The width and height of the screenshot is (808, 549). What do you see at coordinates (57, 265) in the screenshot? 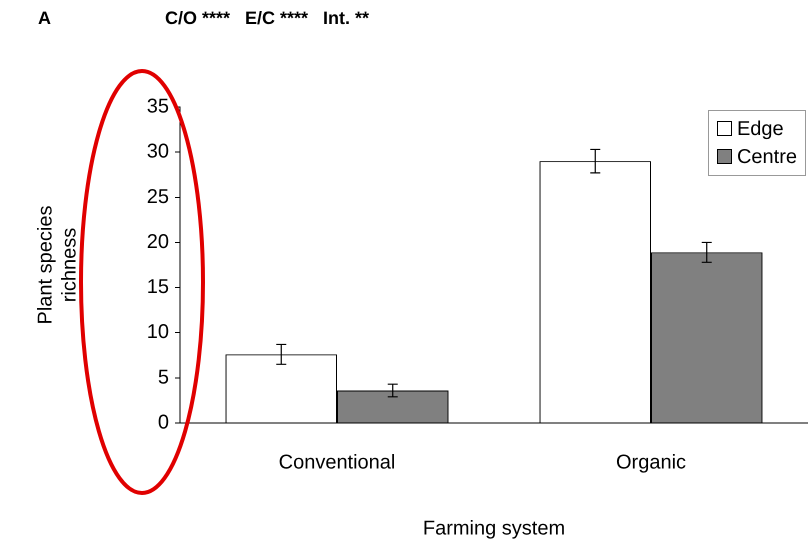
I see `y-axis-title: Plant species richness` at bounding box center [57, 265].